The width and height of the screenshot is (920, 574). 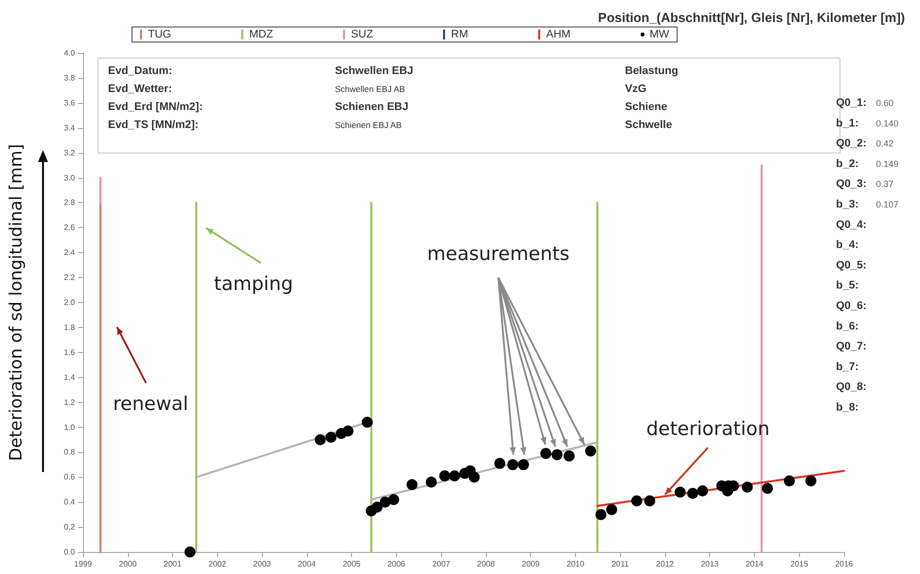 I want to click on annotation: VzG, so click(x=635, y=89).